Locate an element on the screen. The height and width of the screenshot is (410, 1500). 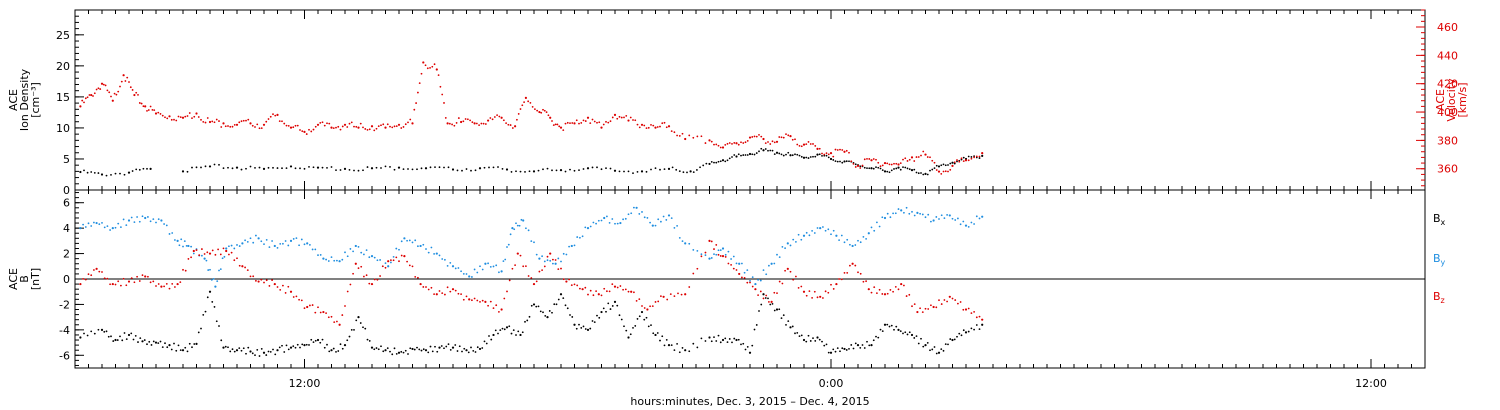
legend-Bz: Bz is located at coordinates (1439, 297).